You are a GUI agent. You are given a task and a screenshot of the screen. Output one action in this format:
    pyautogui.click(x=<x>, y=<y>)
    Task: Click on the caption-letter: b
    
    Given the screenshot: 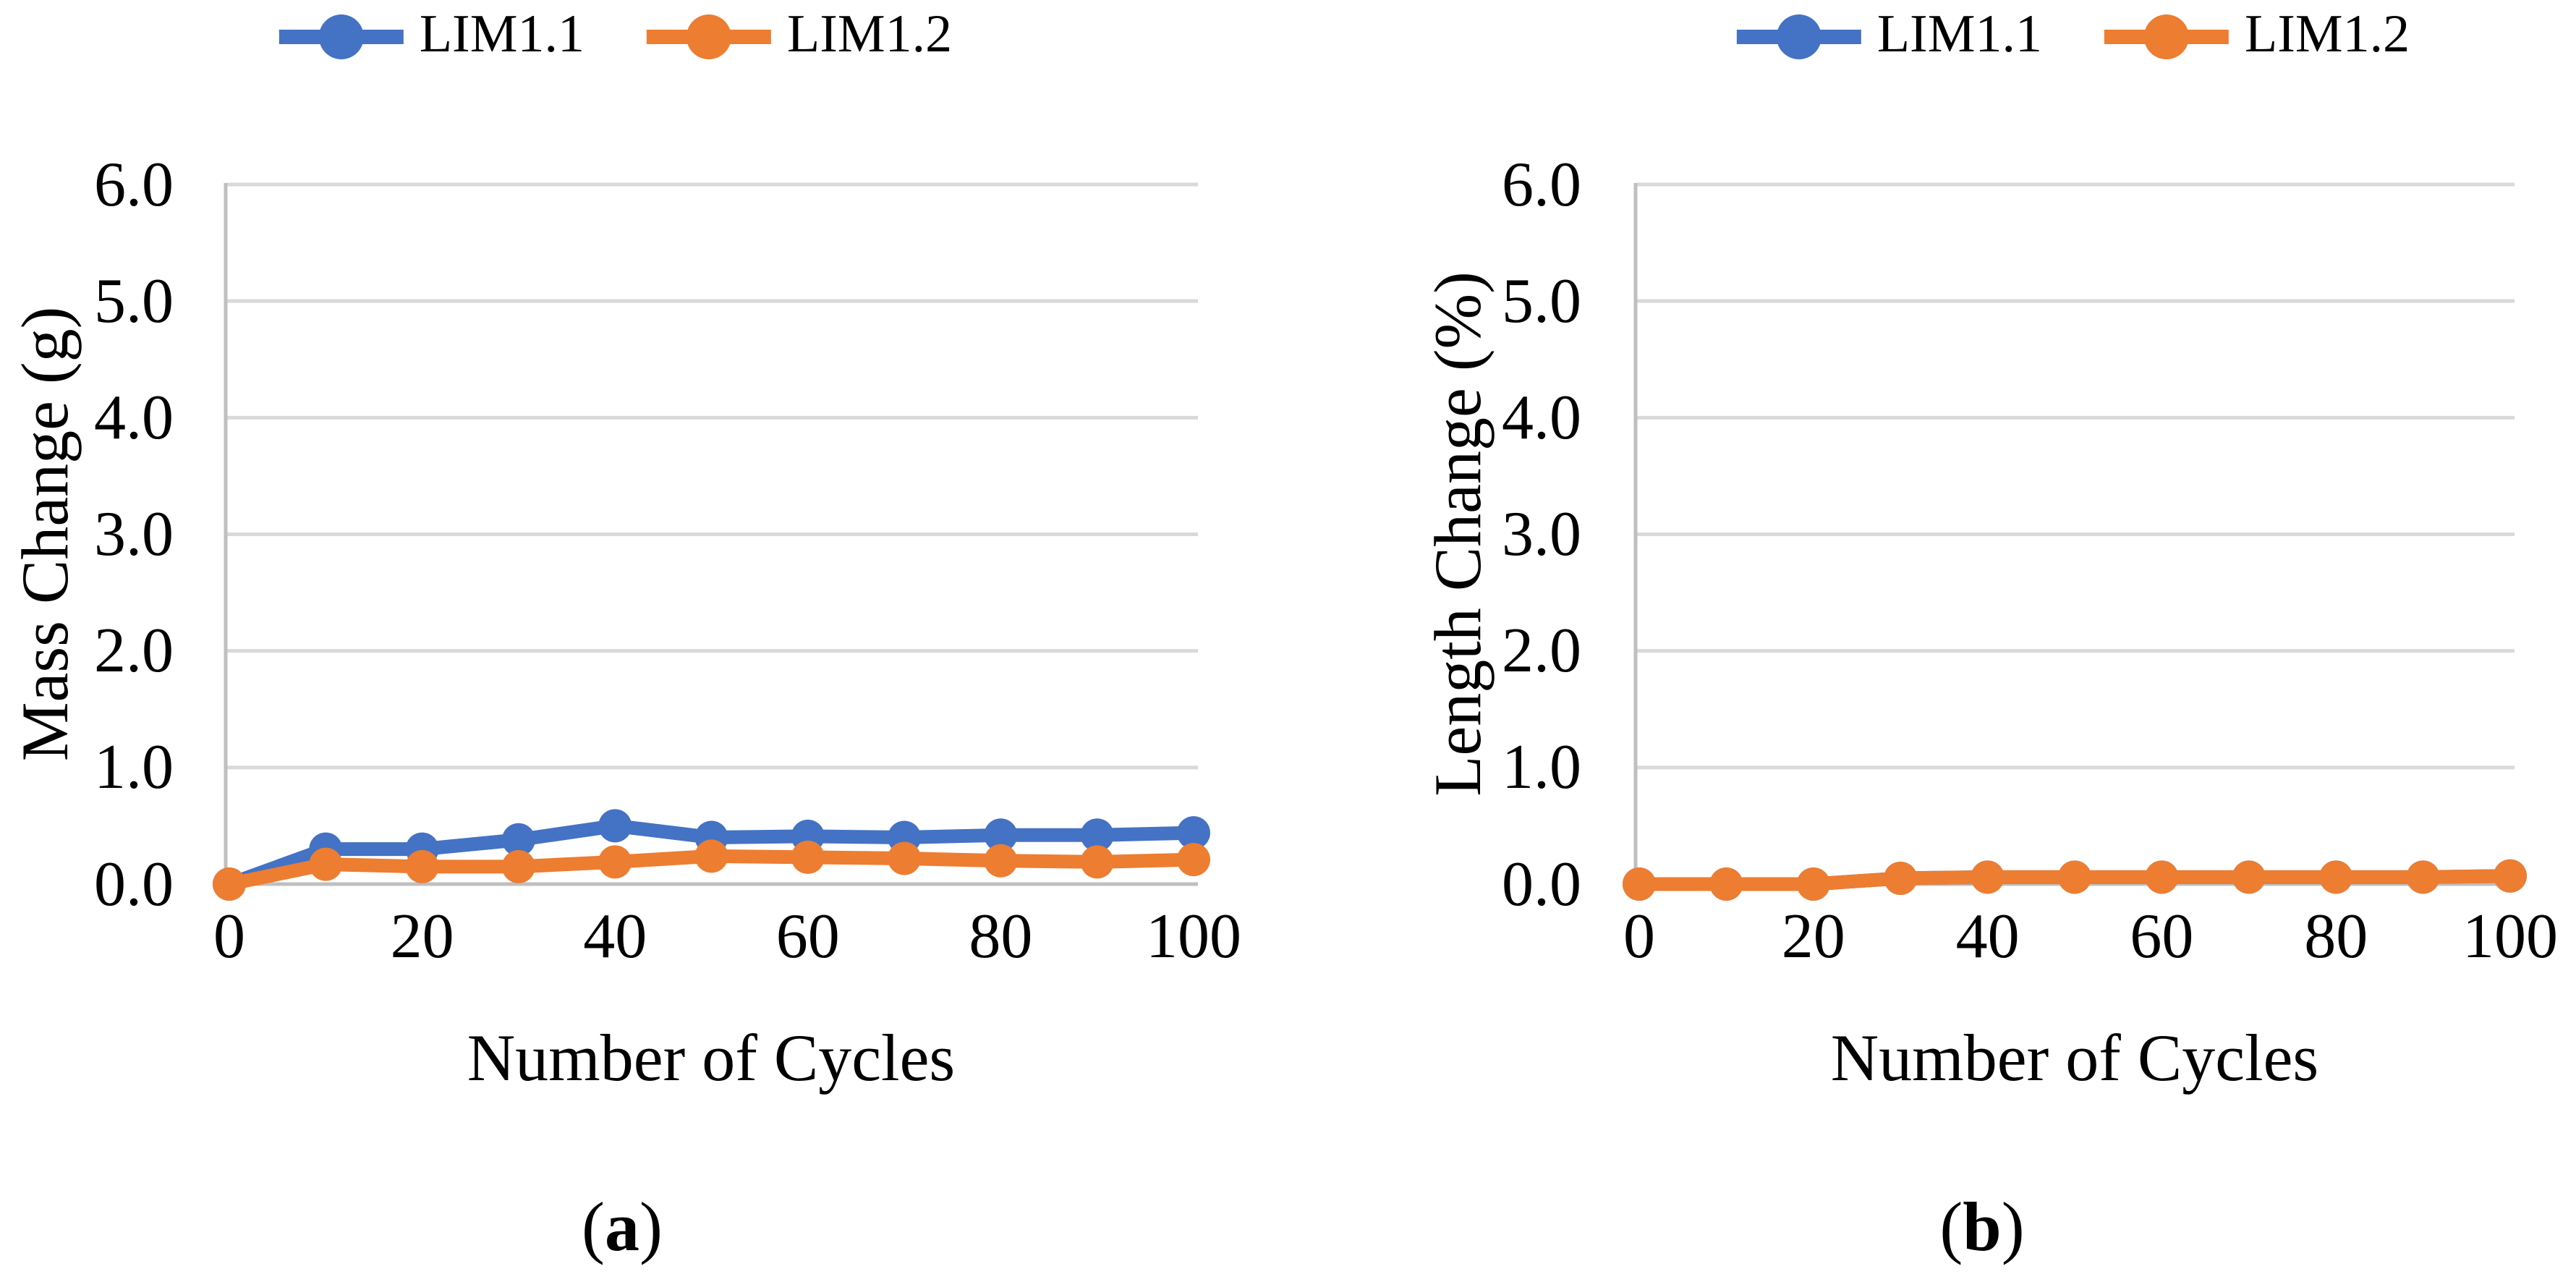 What is the action you would take?
    pyautogui.click(x=1982, y=1226)
    